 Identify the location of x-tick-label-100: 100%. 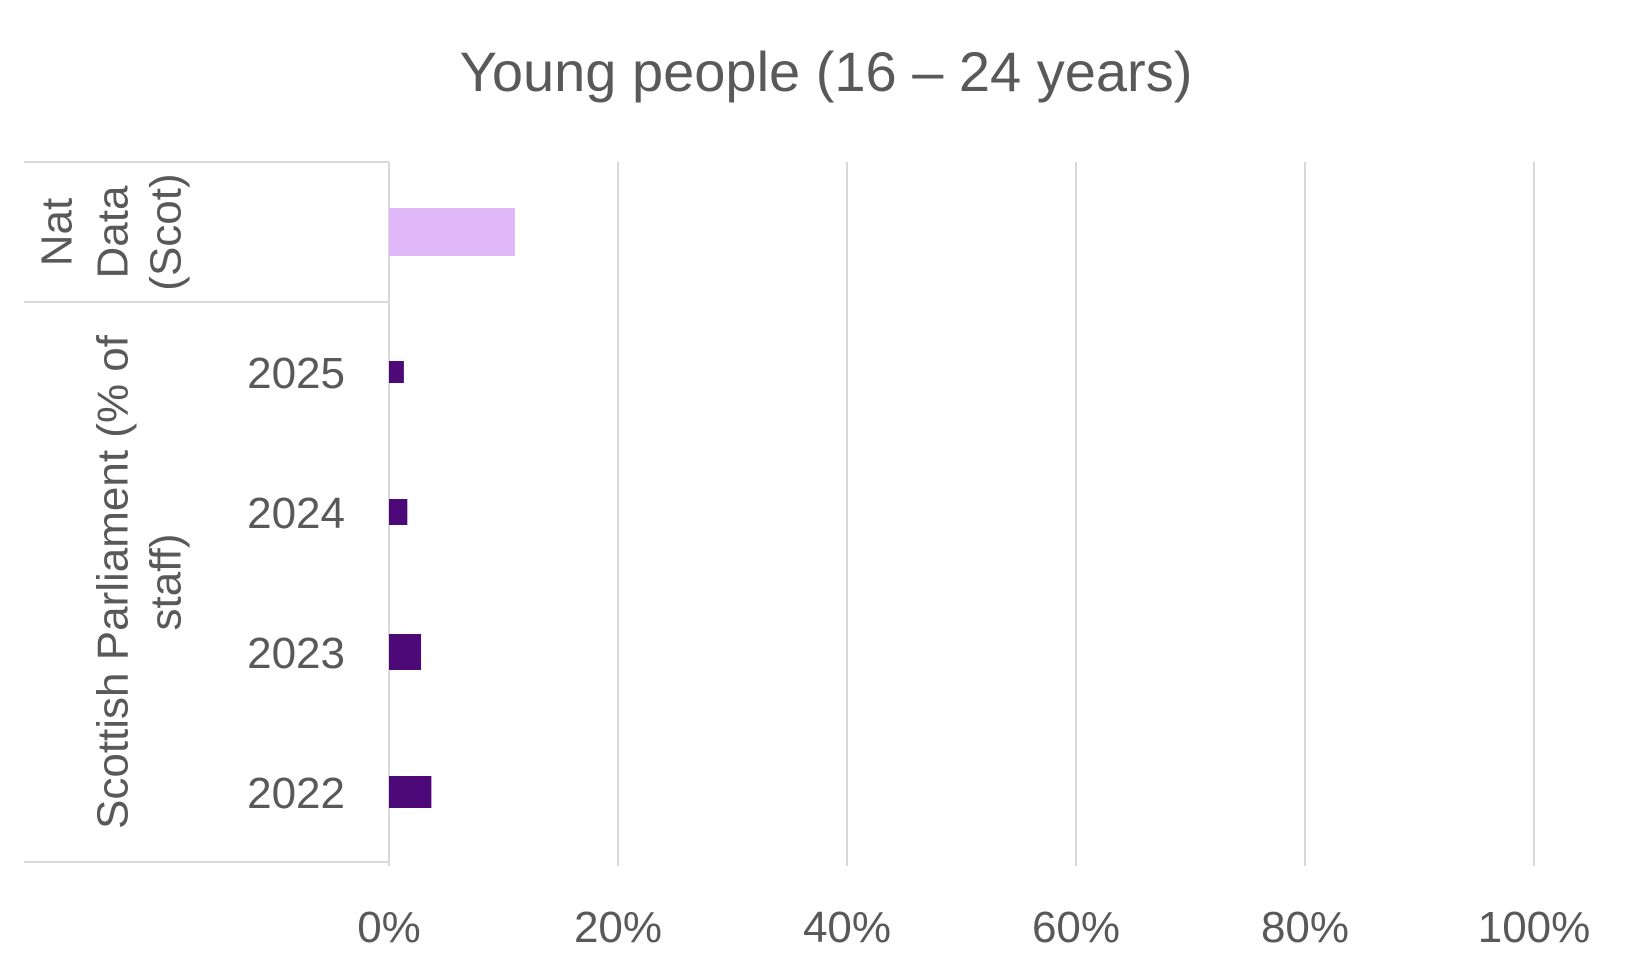
(1534, 927).